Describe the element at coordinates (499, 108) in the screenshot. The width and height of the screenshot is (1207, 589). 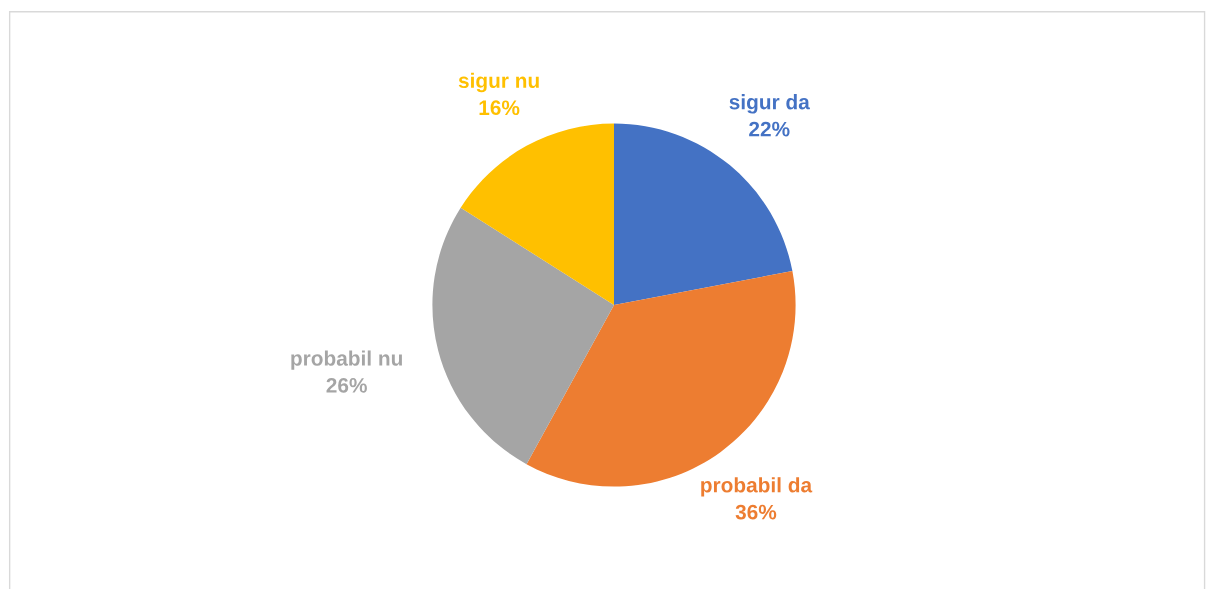
I see `data-label: 16%` at that location.